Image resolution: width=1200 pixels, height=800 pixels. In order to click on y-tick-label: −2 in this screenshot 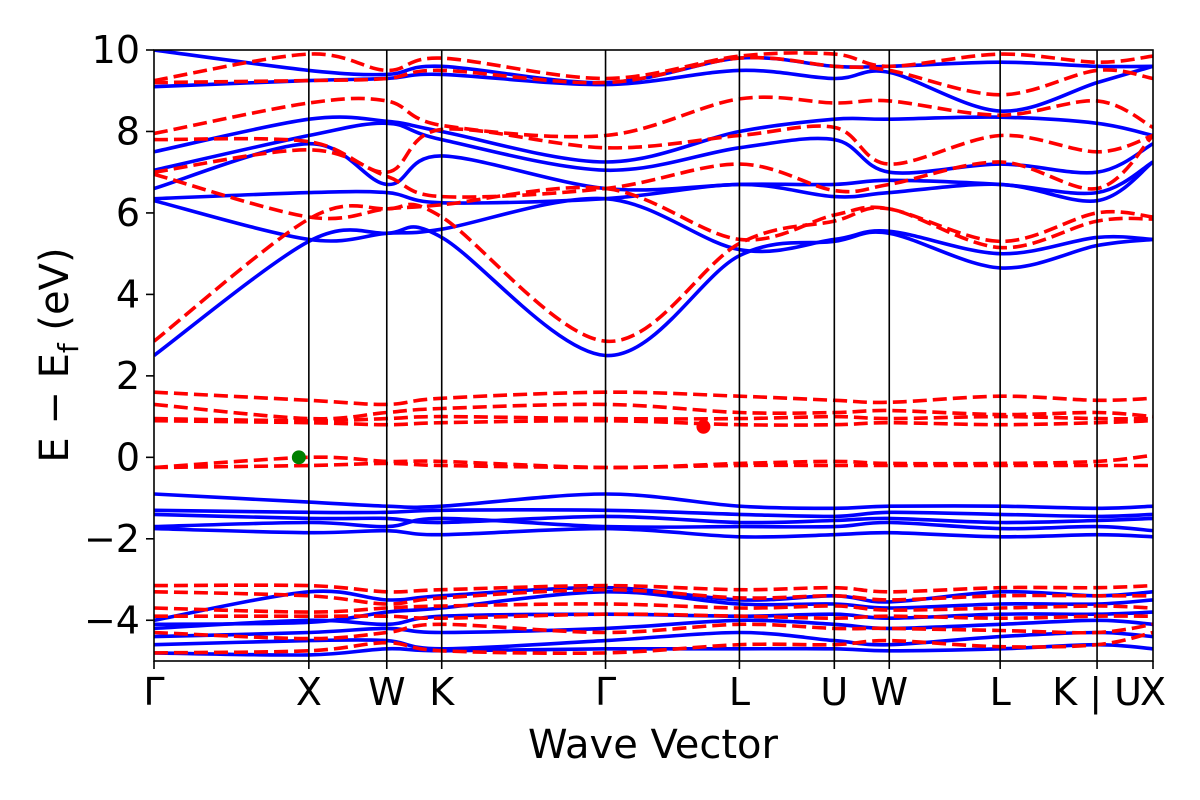, I will do `click(112, 539)`.